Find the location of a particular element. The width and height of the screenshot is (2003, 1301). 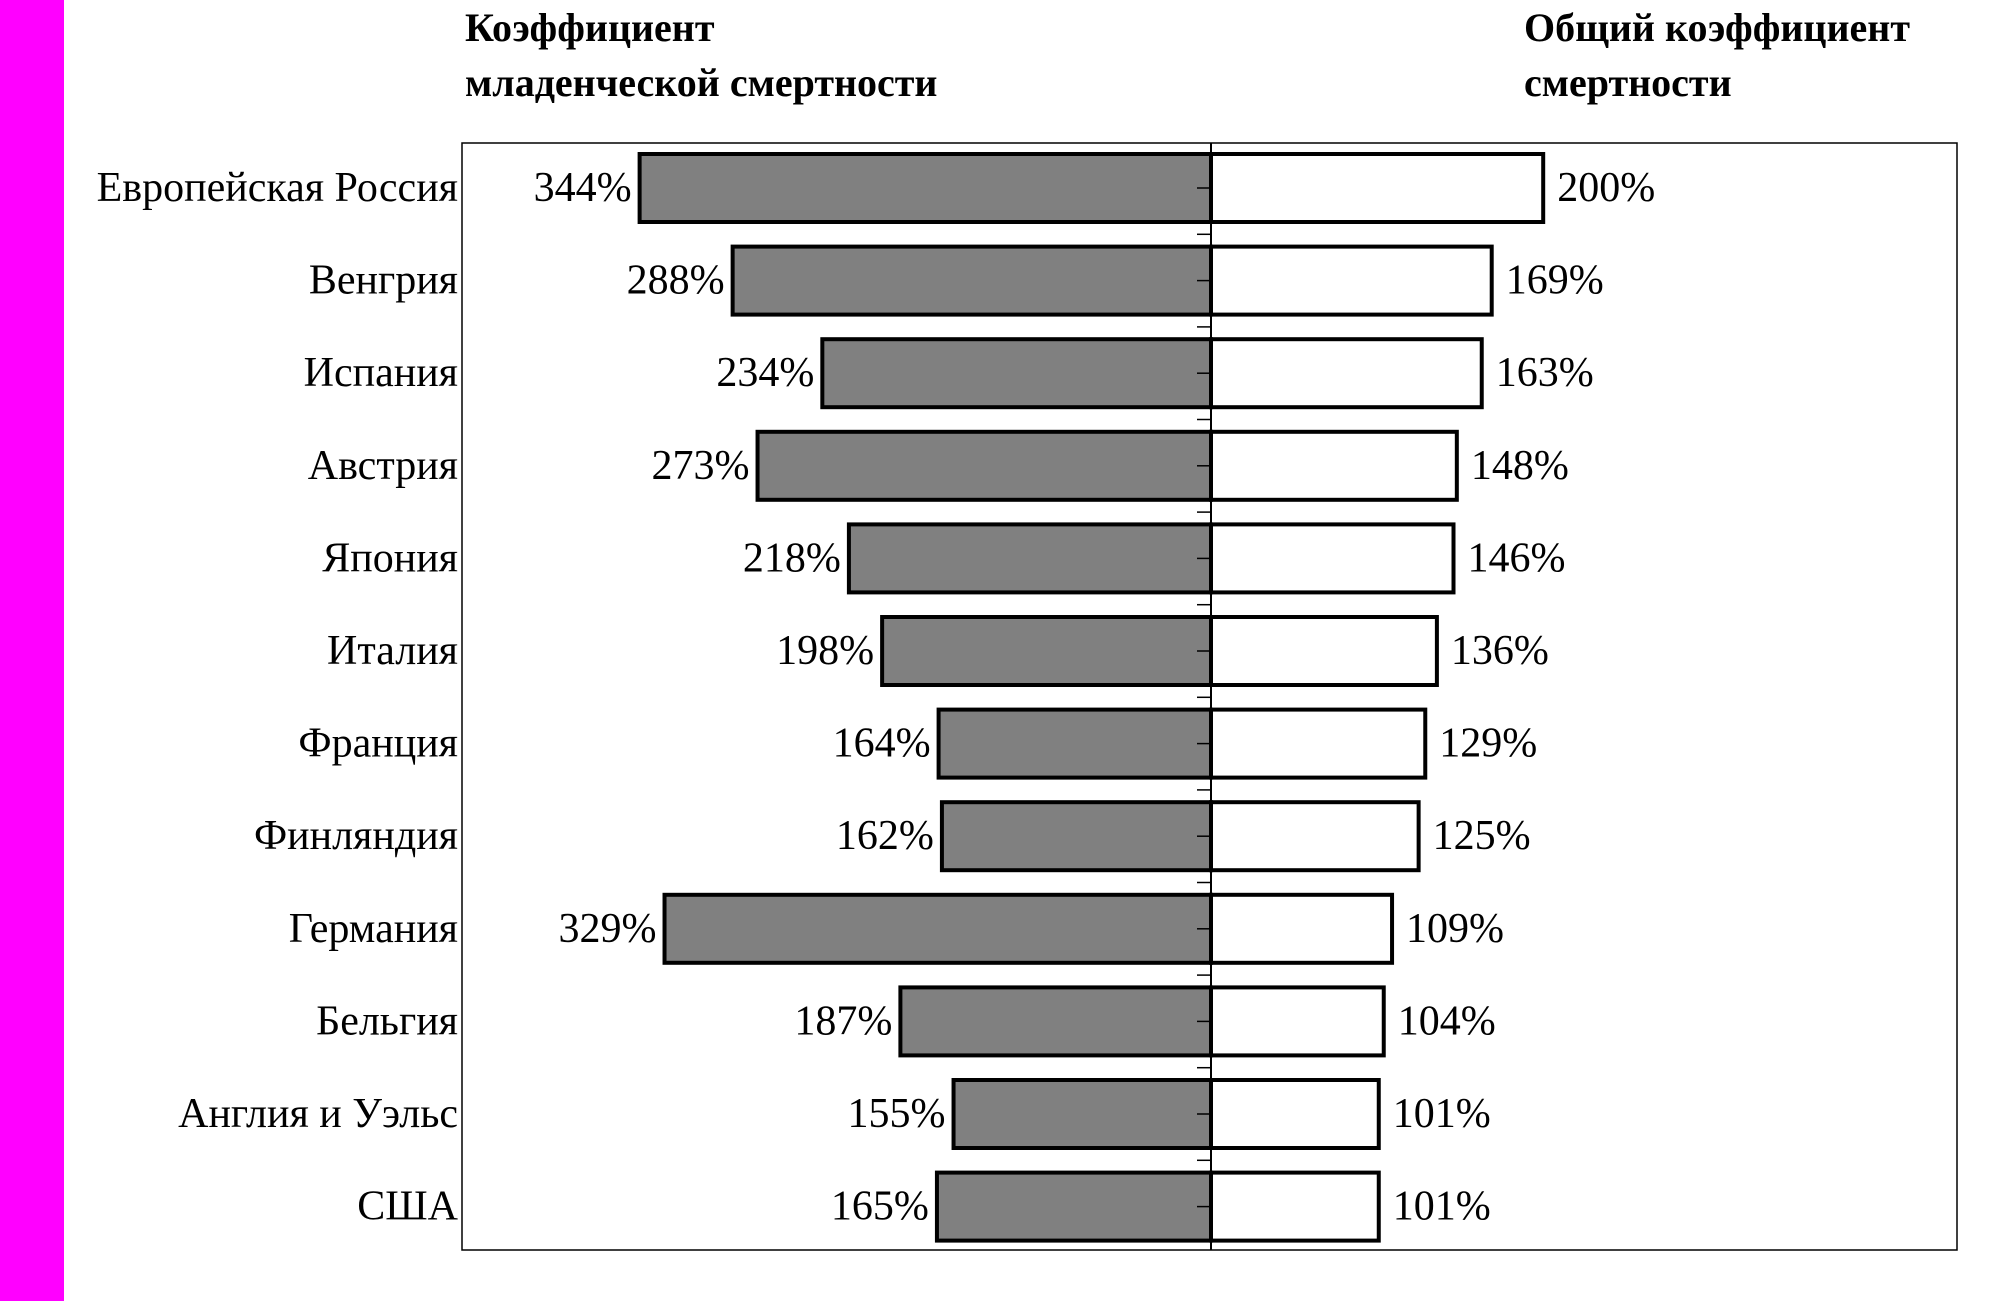

infant-mortality-value-label: 155% is located at coordinates (897, 1114).